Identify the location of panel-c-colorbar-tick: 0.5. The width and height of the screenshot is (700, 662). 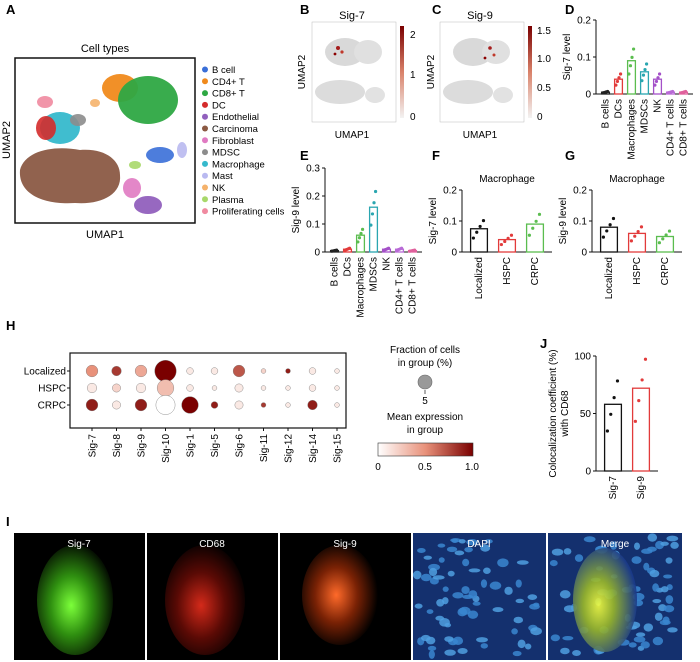
(544, 88).